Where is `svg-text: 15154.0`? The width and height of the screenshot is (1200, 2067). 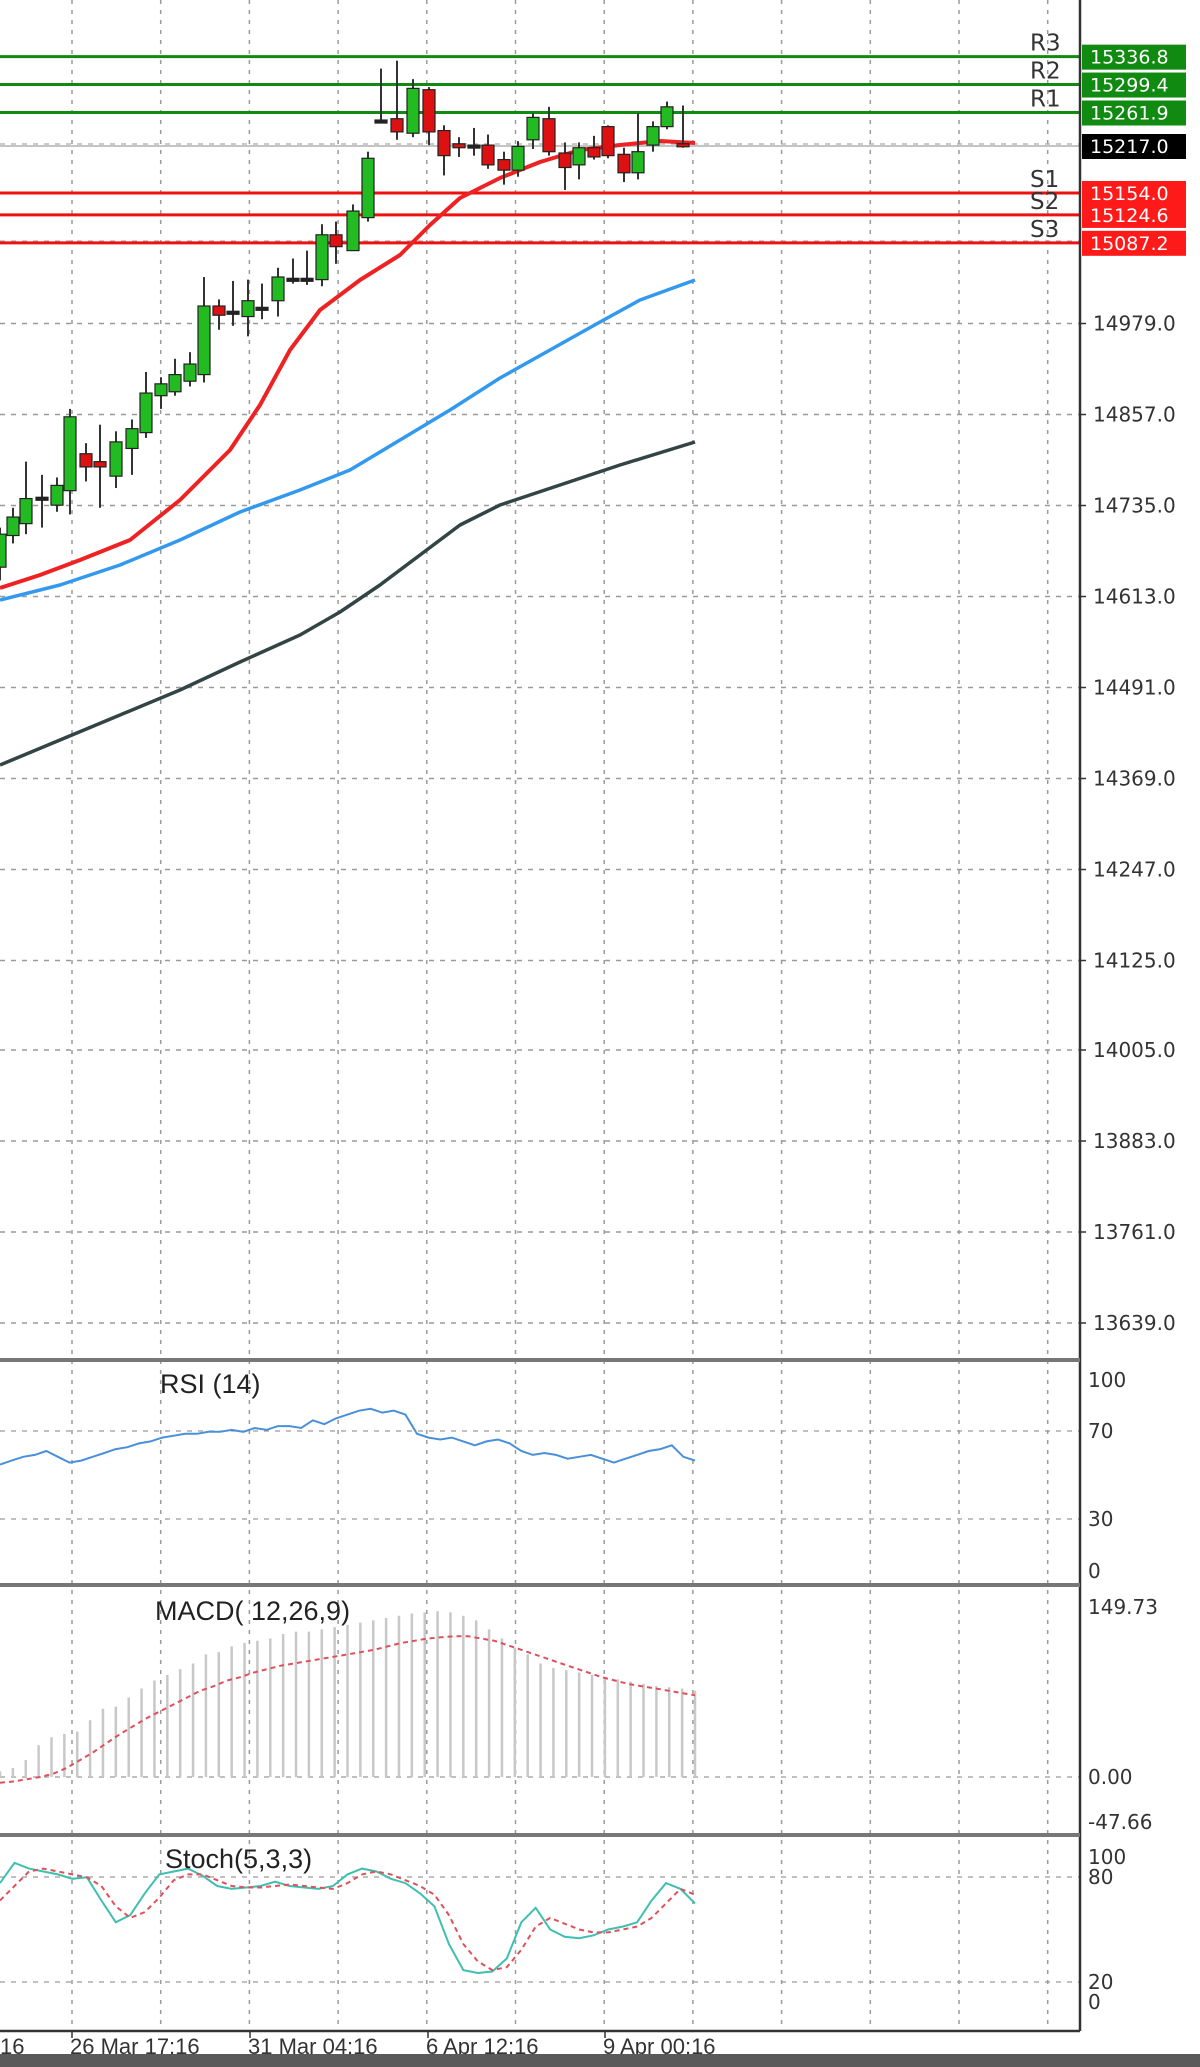
svg-text: 15154.0 is located at coordinates (1129, 194).